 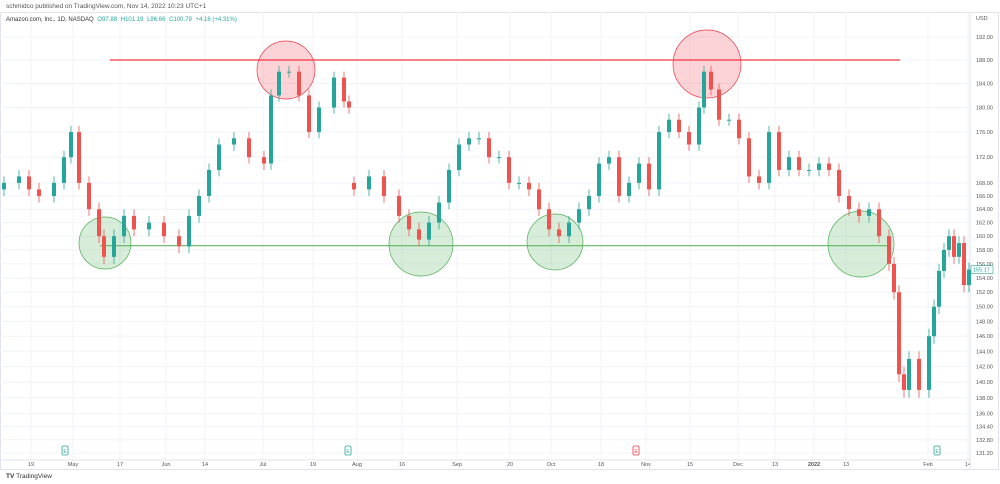 I want to click on y-tick-label: 146.00, so click(x=984, y=337).